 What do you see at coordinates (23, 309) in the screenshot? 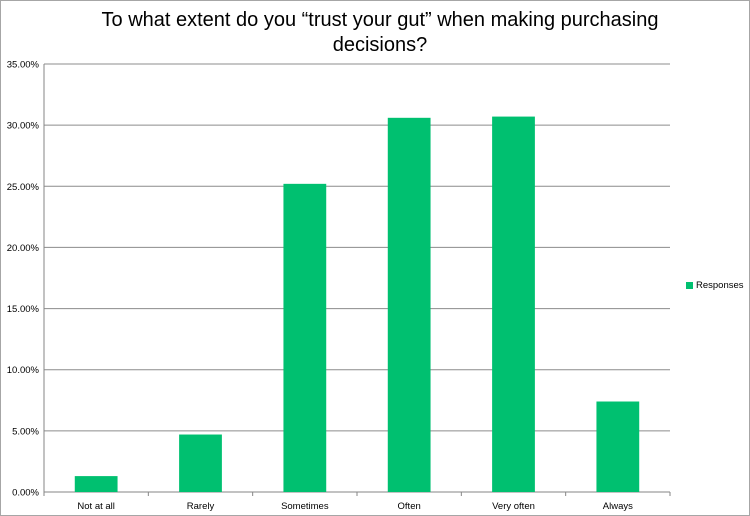
I see `y-tick-label: 15.00%` at bounding box center [23, 309].